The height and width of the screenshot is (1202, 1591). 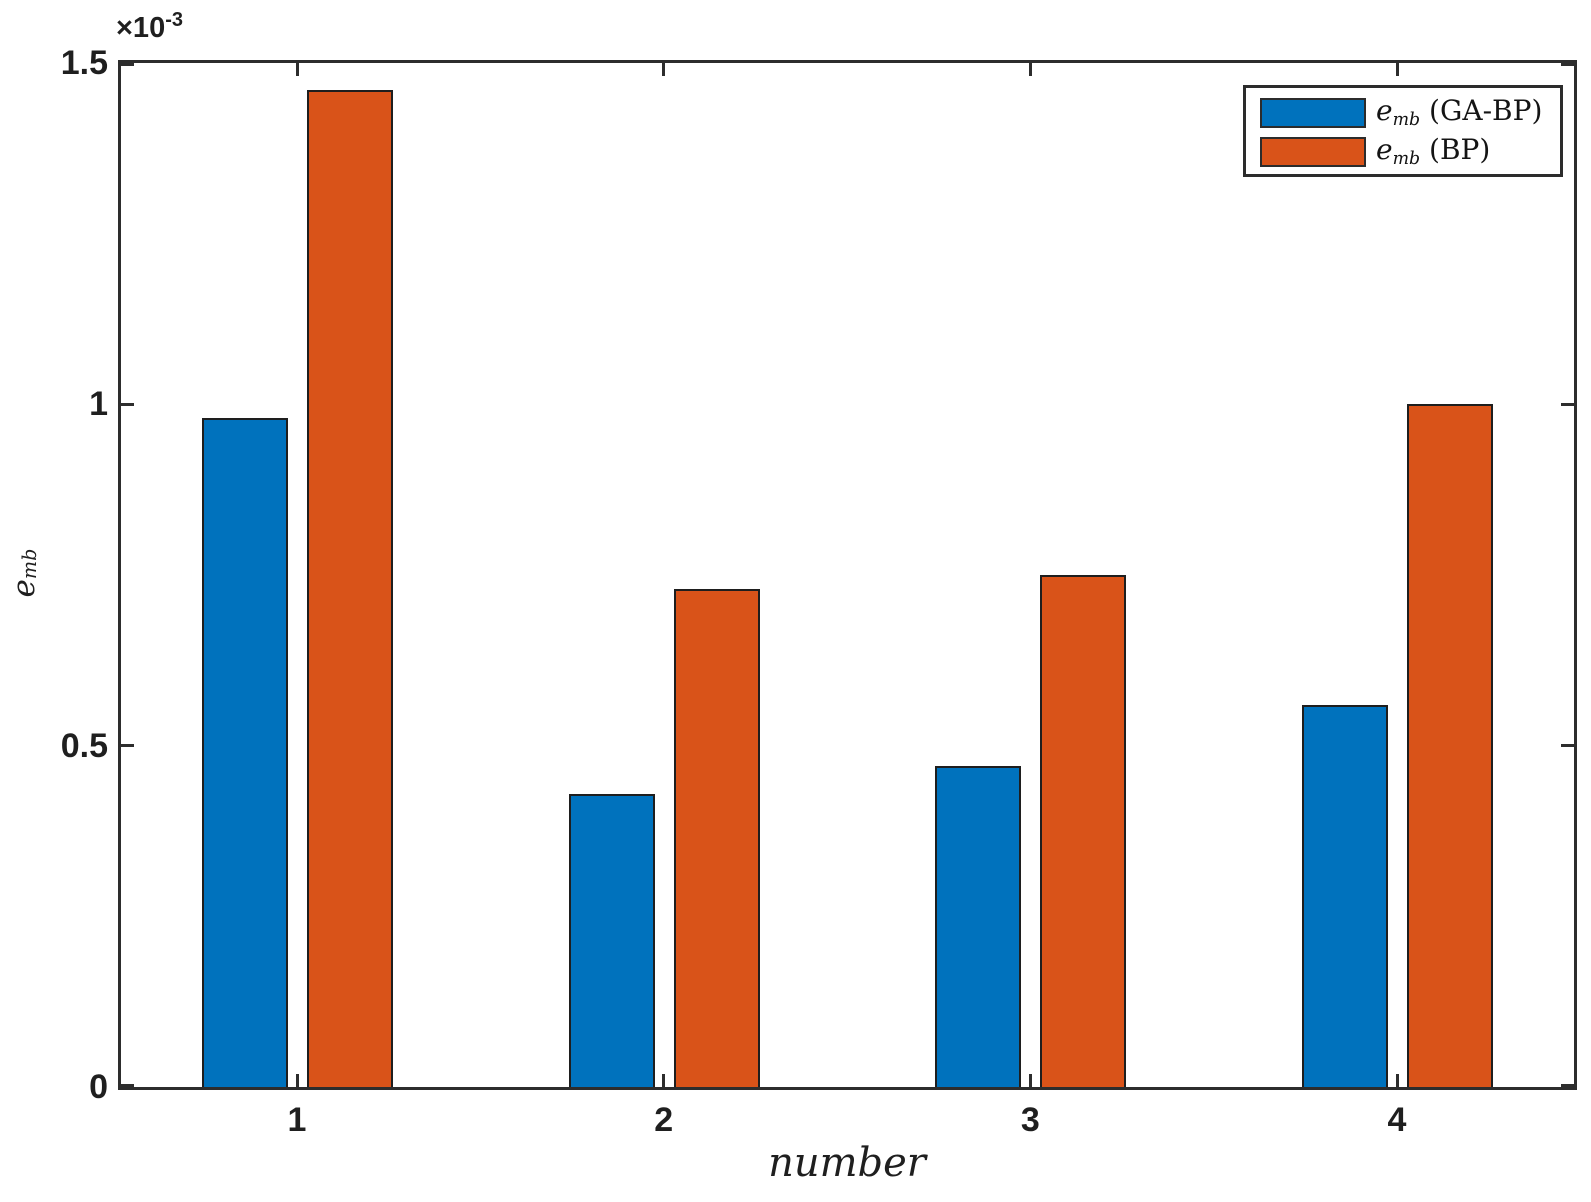 I want to click on x-tick-label-2: 2, so click(x=664, y=1120).